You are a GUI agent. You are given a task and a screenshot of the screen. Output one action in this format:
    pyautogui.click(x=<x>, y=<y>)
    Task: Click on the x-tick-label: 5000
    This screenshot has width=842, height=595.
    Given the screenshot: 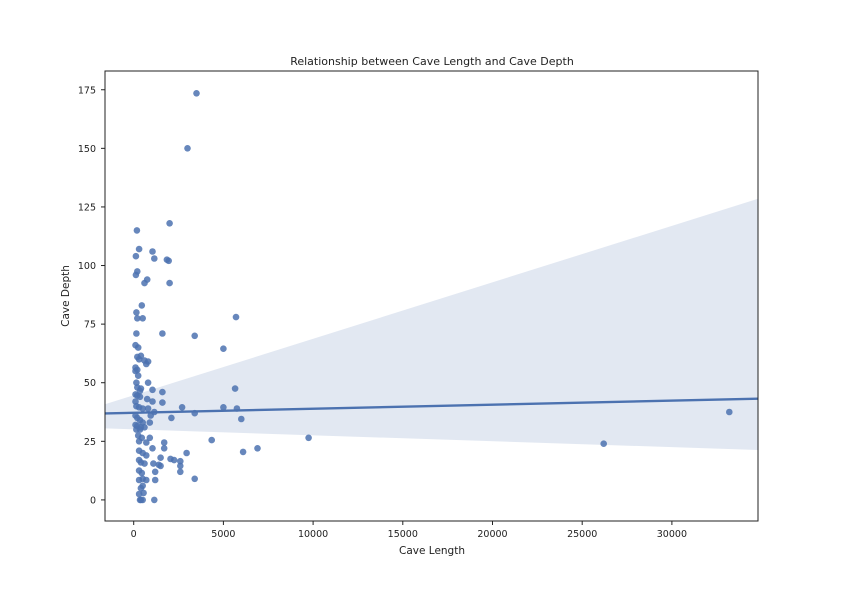 What is the action you would take?
    pyautogui.click(x=223, y=534)
    